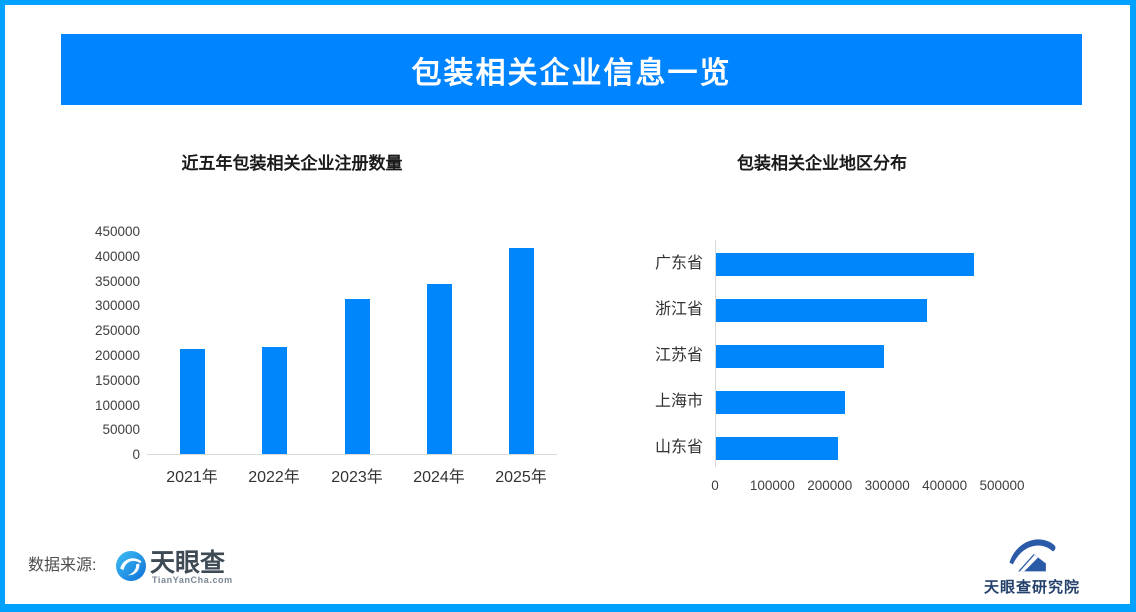  What do you see at coordinates (439, 477) in the screenshot?
I see `x-axis-label: 2024年` at bounding box center [439, 477].